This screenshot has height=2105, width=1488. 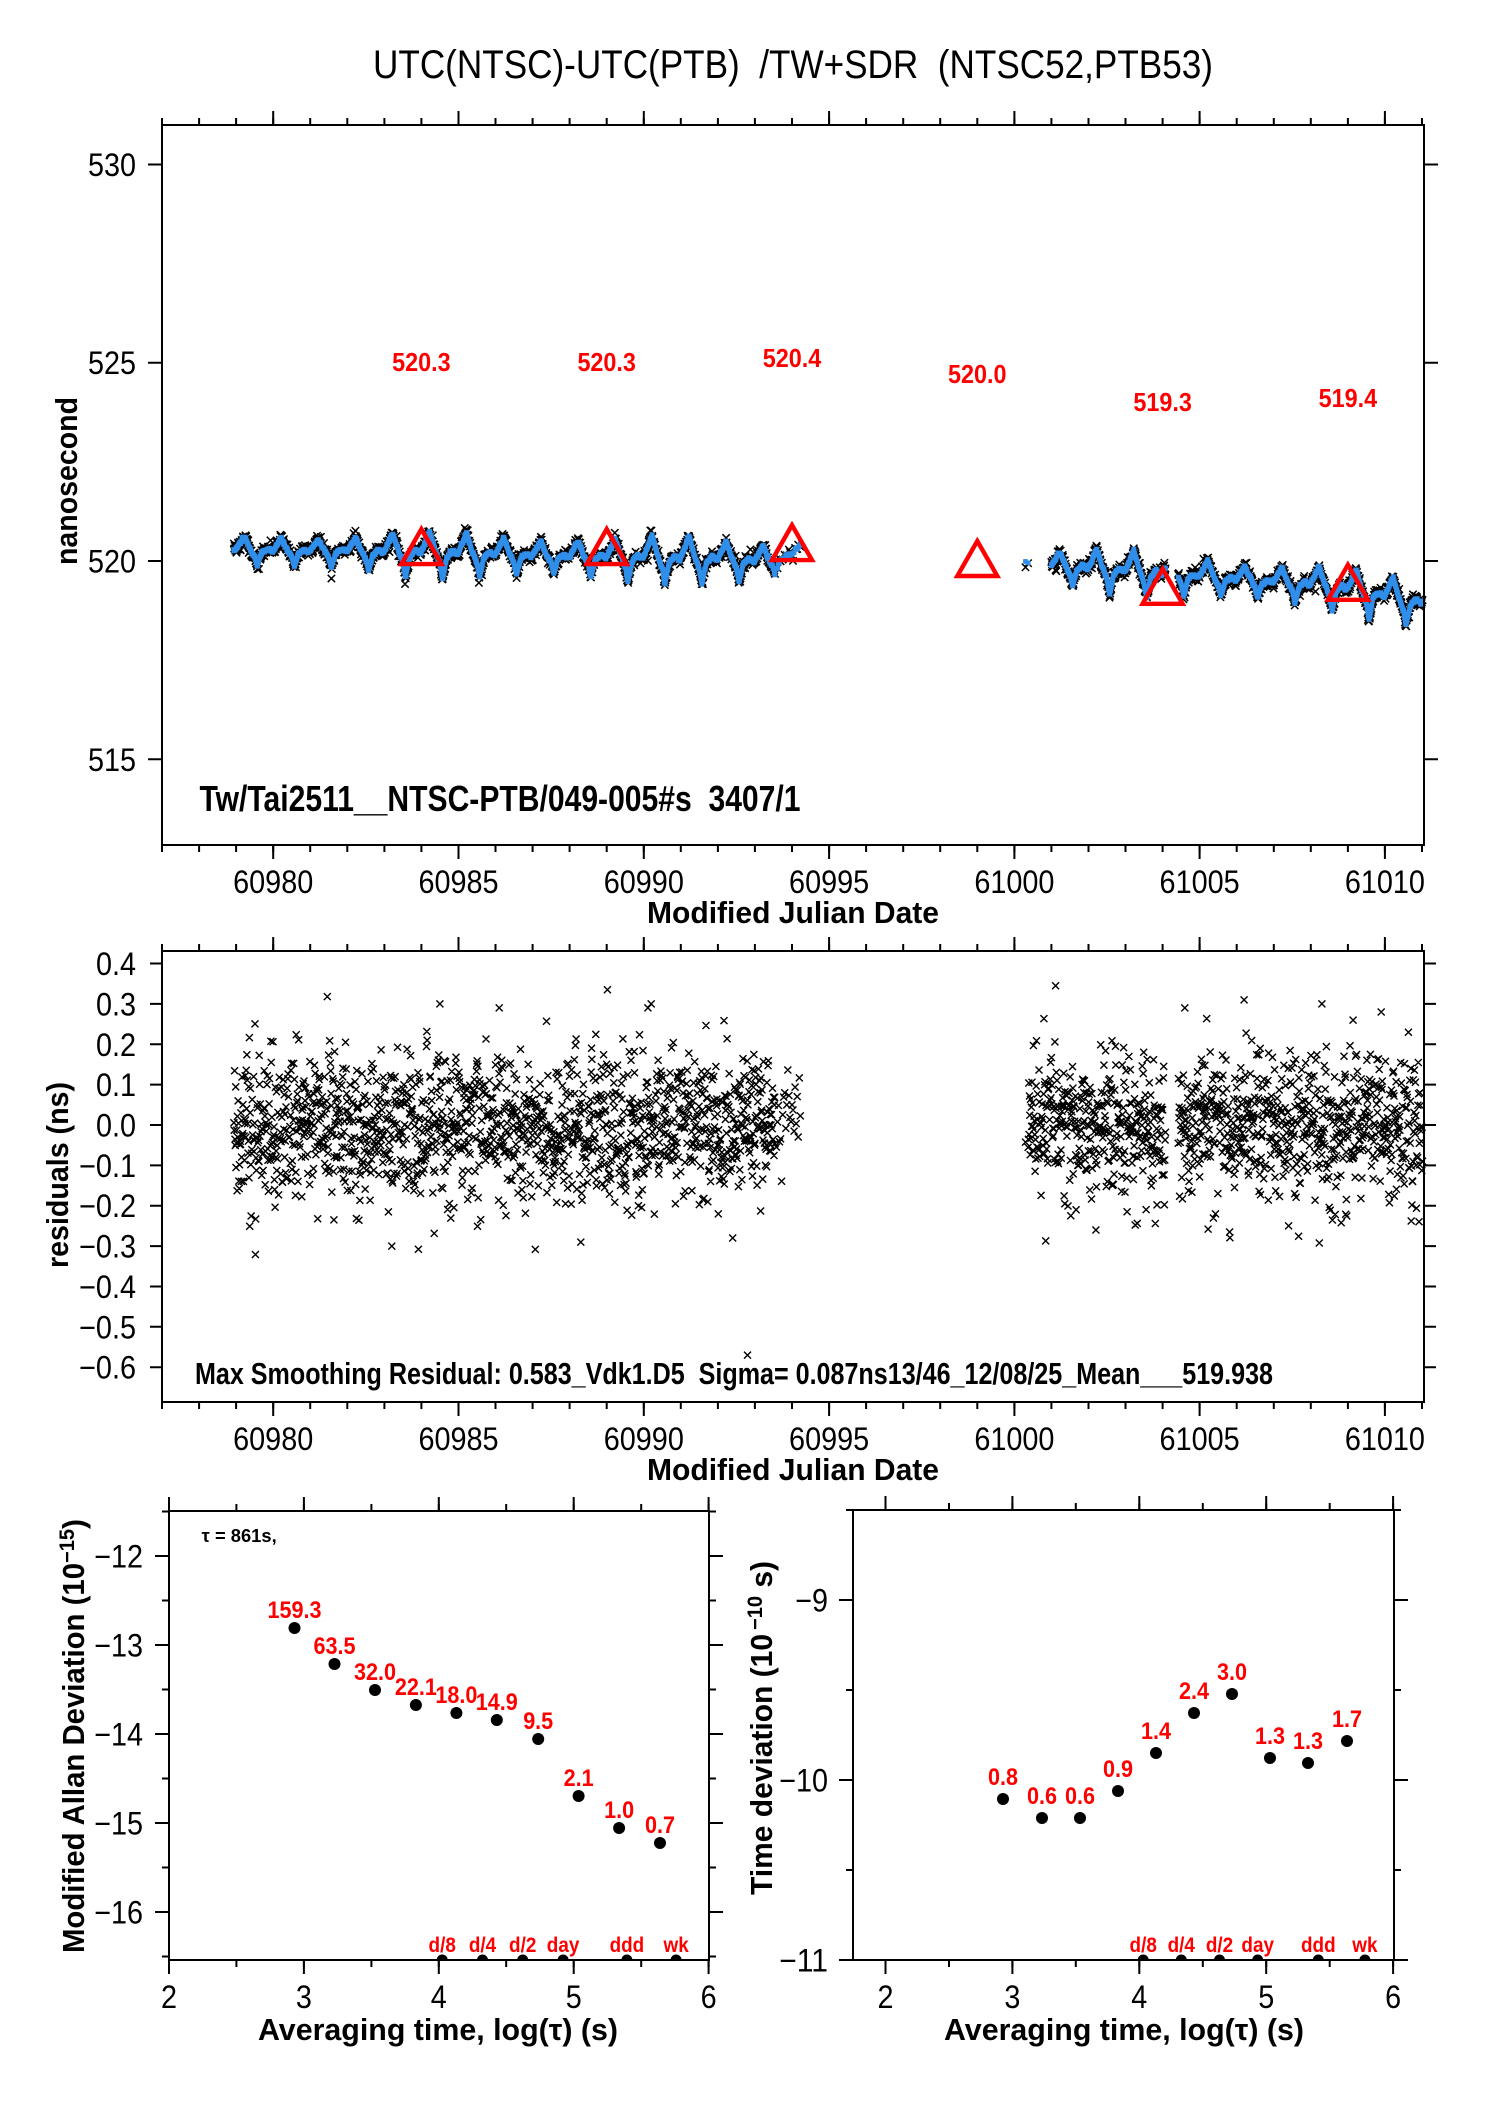 I want to click on svg-text: −0.2, so click(x=107, y=1206).